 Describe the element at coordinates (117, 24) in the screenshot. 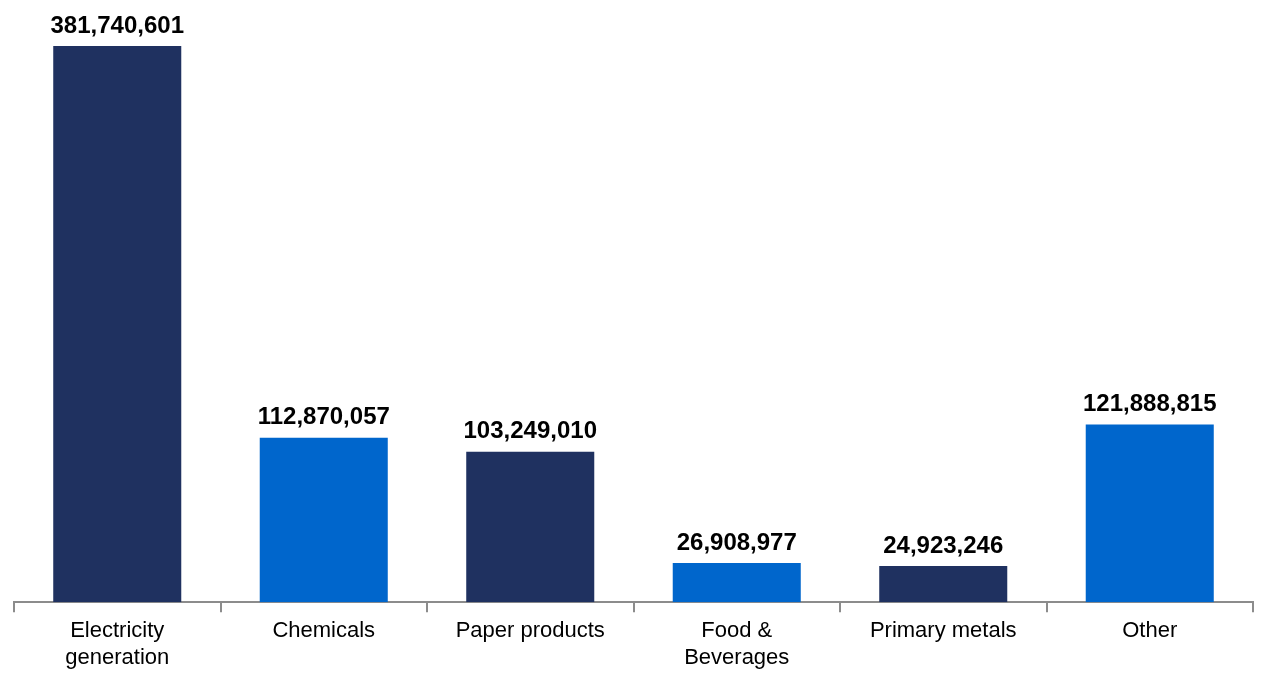

I see `data-label: 381,740,601` at that location.